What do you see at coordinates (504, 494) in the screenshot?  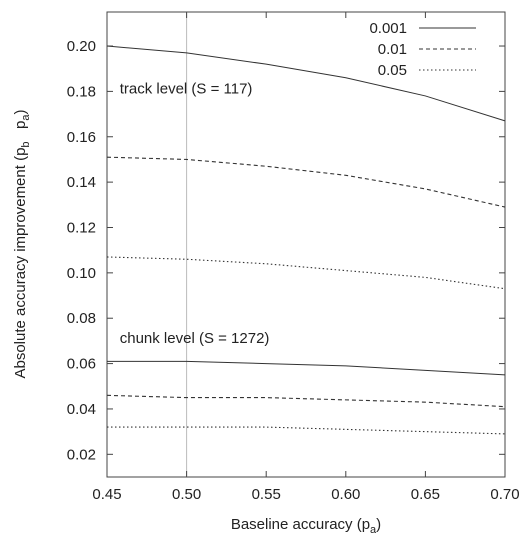 I see `x-tick-label: 0.70` at bounding box center [504, 494].